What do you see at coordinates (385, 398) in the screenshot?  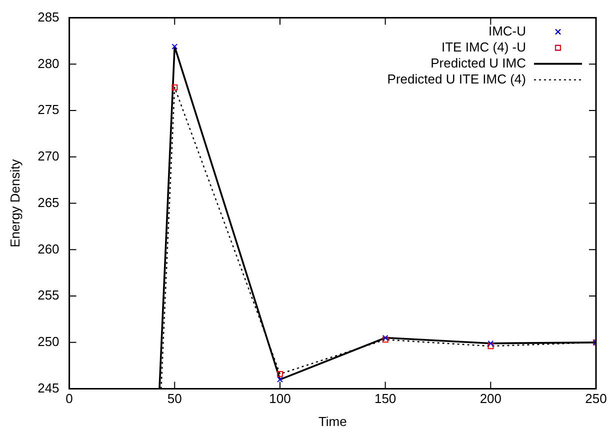 I see `x-tick-label: 150` at bounding box center [385, 398].